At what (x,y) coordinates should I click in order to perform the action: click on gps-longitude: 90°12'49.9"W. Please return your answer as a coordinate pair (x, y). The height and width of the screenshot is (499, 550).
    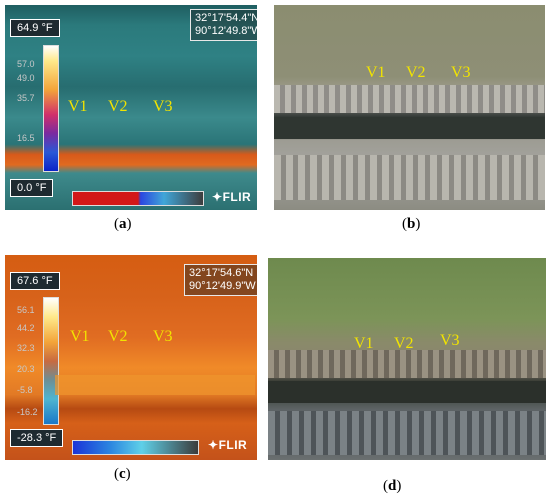
    Looking at the image, I should click on (222, 286).